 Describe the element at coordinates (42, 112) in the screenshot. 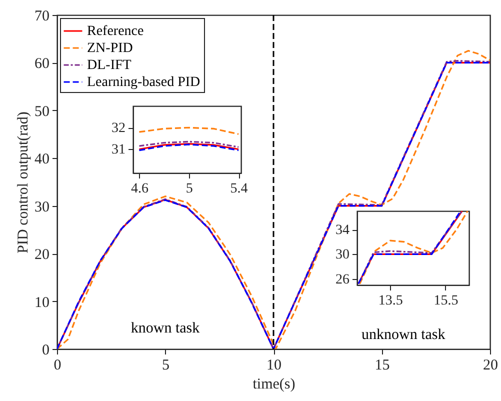

I see `y-tick-label: 50` at that location.